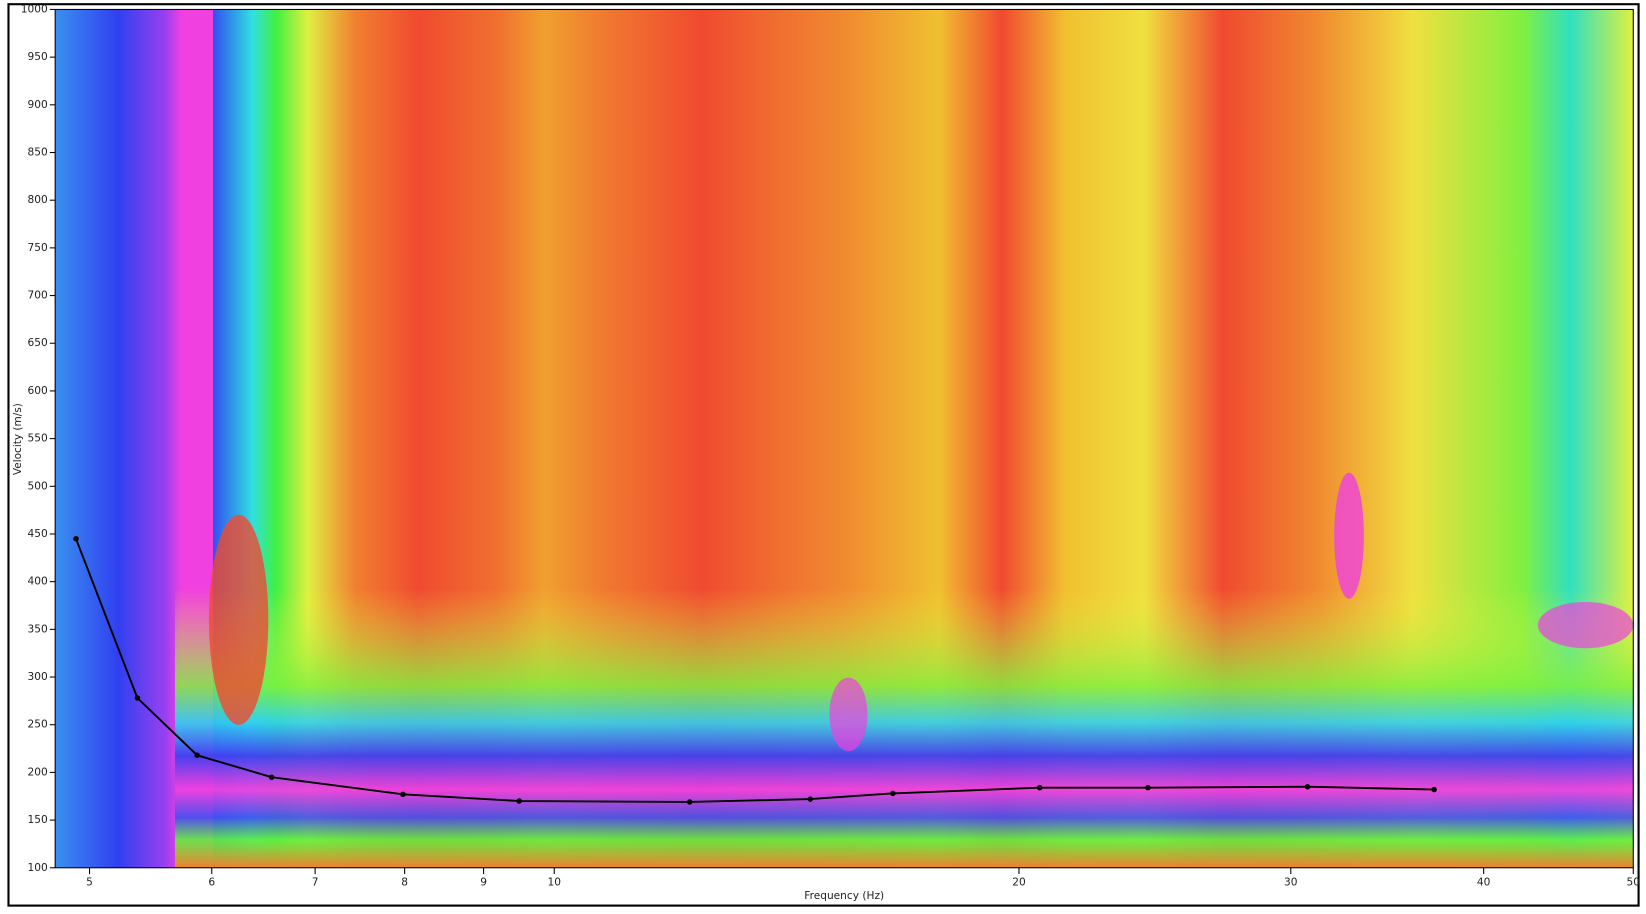  What do you see at coordinates (37, 772) in the screenshot?
I see `y-tick-label: 200` at bounding box center [37, 772].